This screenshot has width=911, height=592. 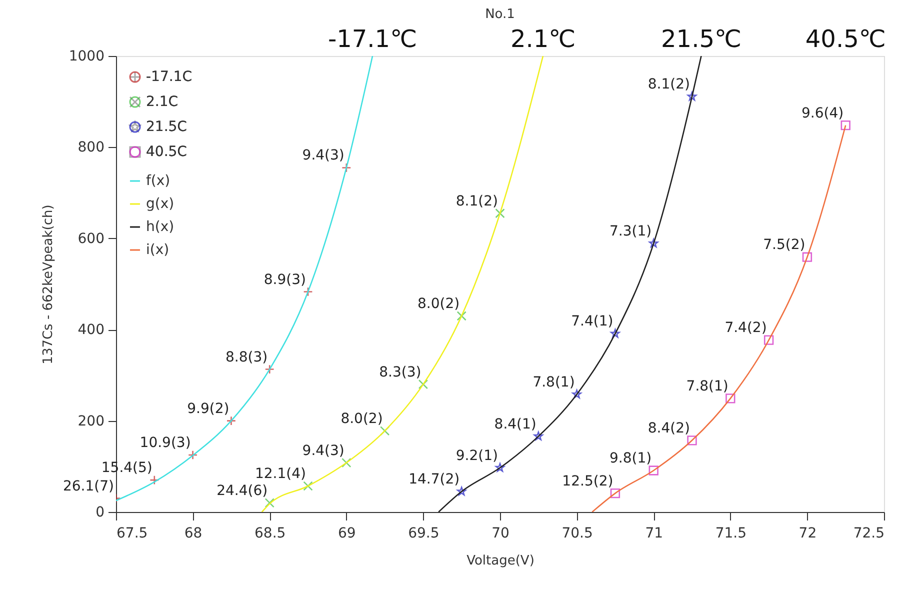 What do you see at coordinates (285, 280) in the screenshot?
I see `data-label: 8.9(3)` at bounding box center [285, 280].